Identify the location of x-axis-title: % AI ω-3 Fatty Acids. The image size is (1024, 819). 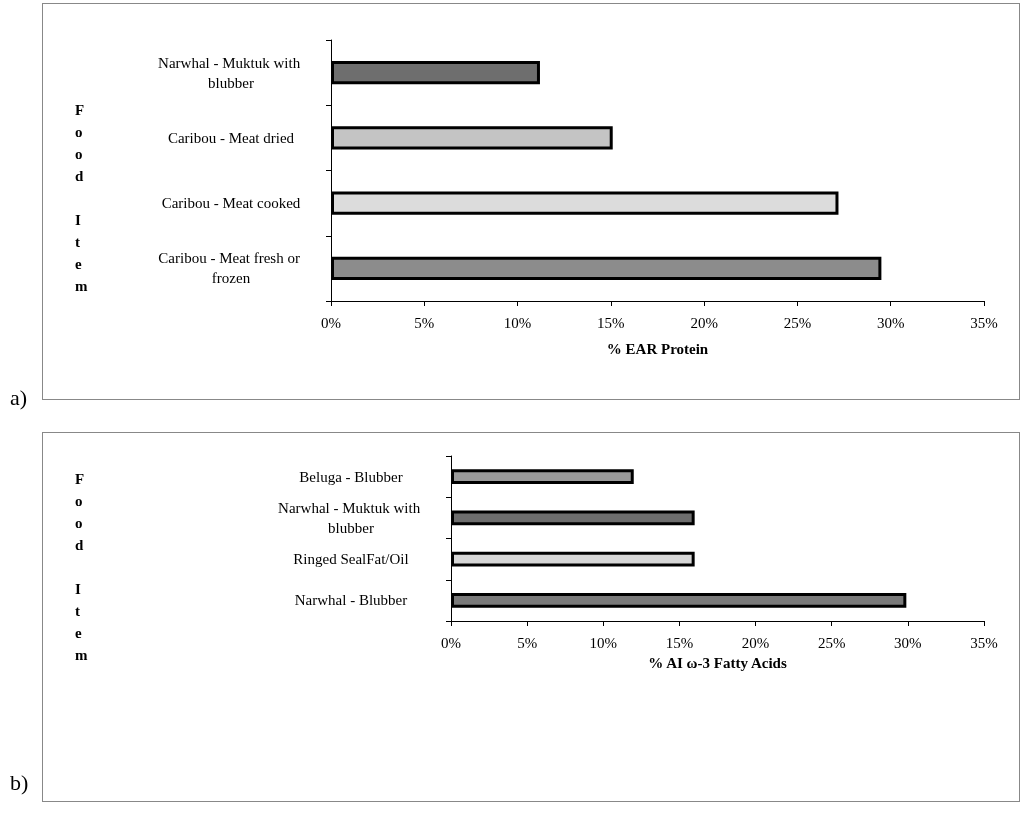
(717, 662).